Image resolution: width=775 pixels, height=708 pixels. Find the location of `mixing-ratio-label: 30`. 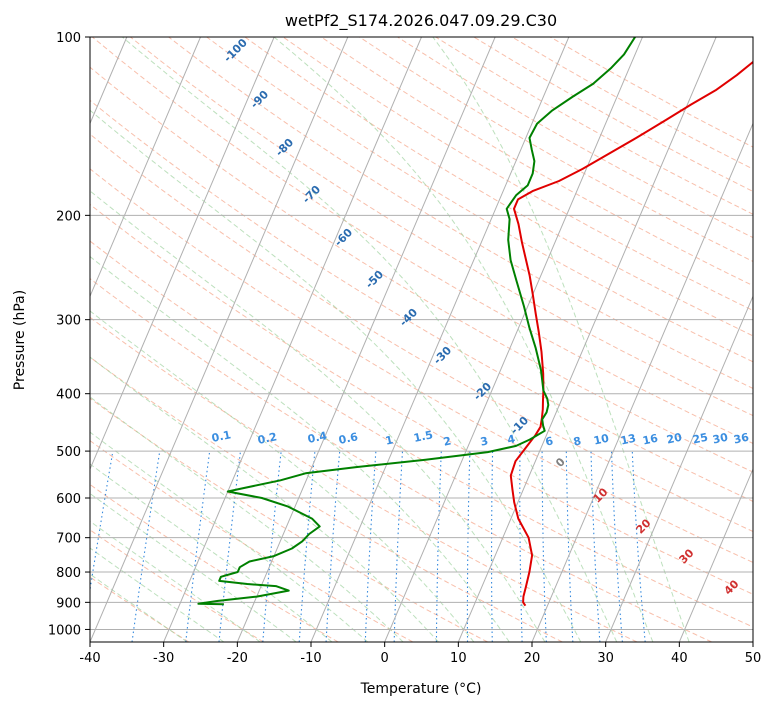

mixing-ratio-label: 30 is located at coordinates (720, 439).